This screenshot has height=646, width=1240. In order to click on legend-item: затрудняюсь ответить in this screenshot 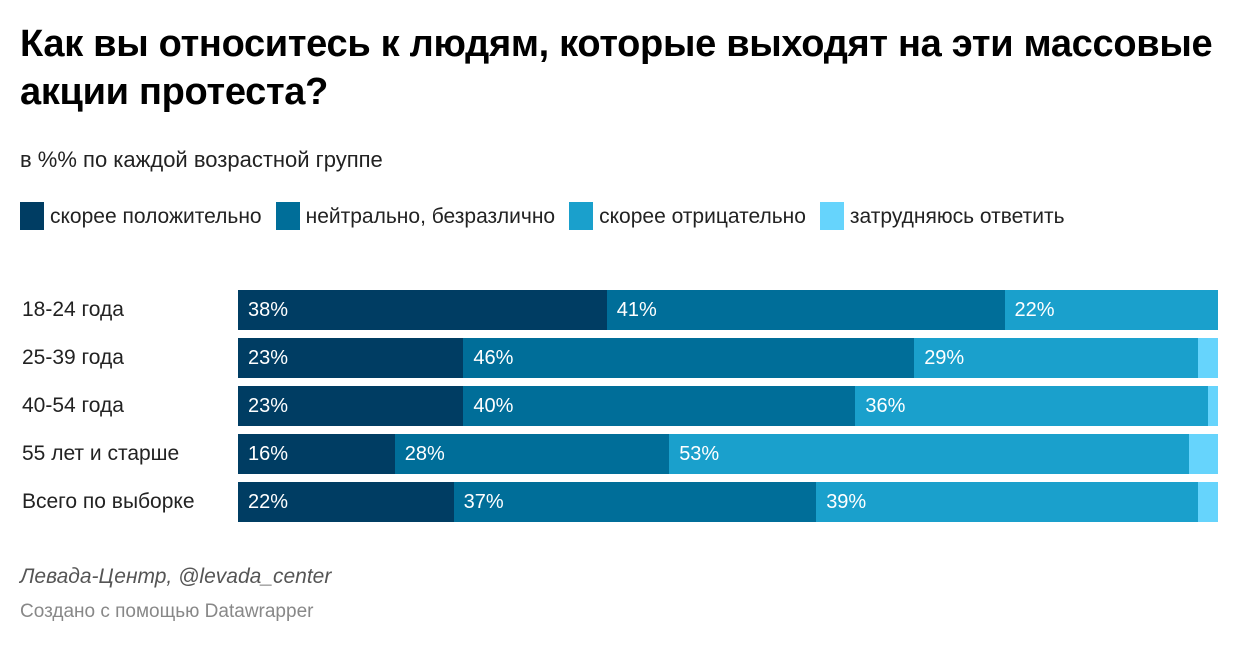, I will do `click(942, 217)`.